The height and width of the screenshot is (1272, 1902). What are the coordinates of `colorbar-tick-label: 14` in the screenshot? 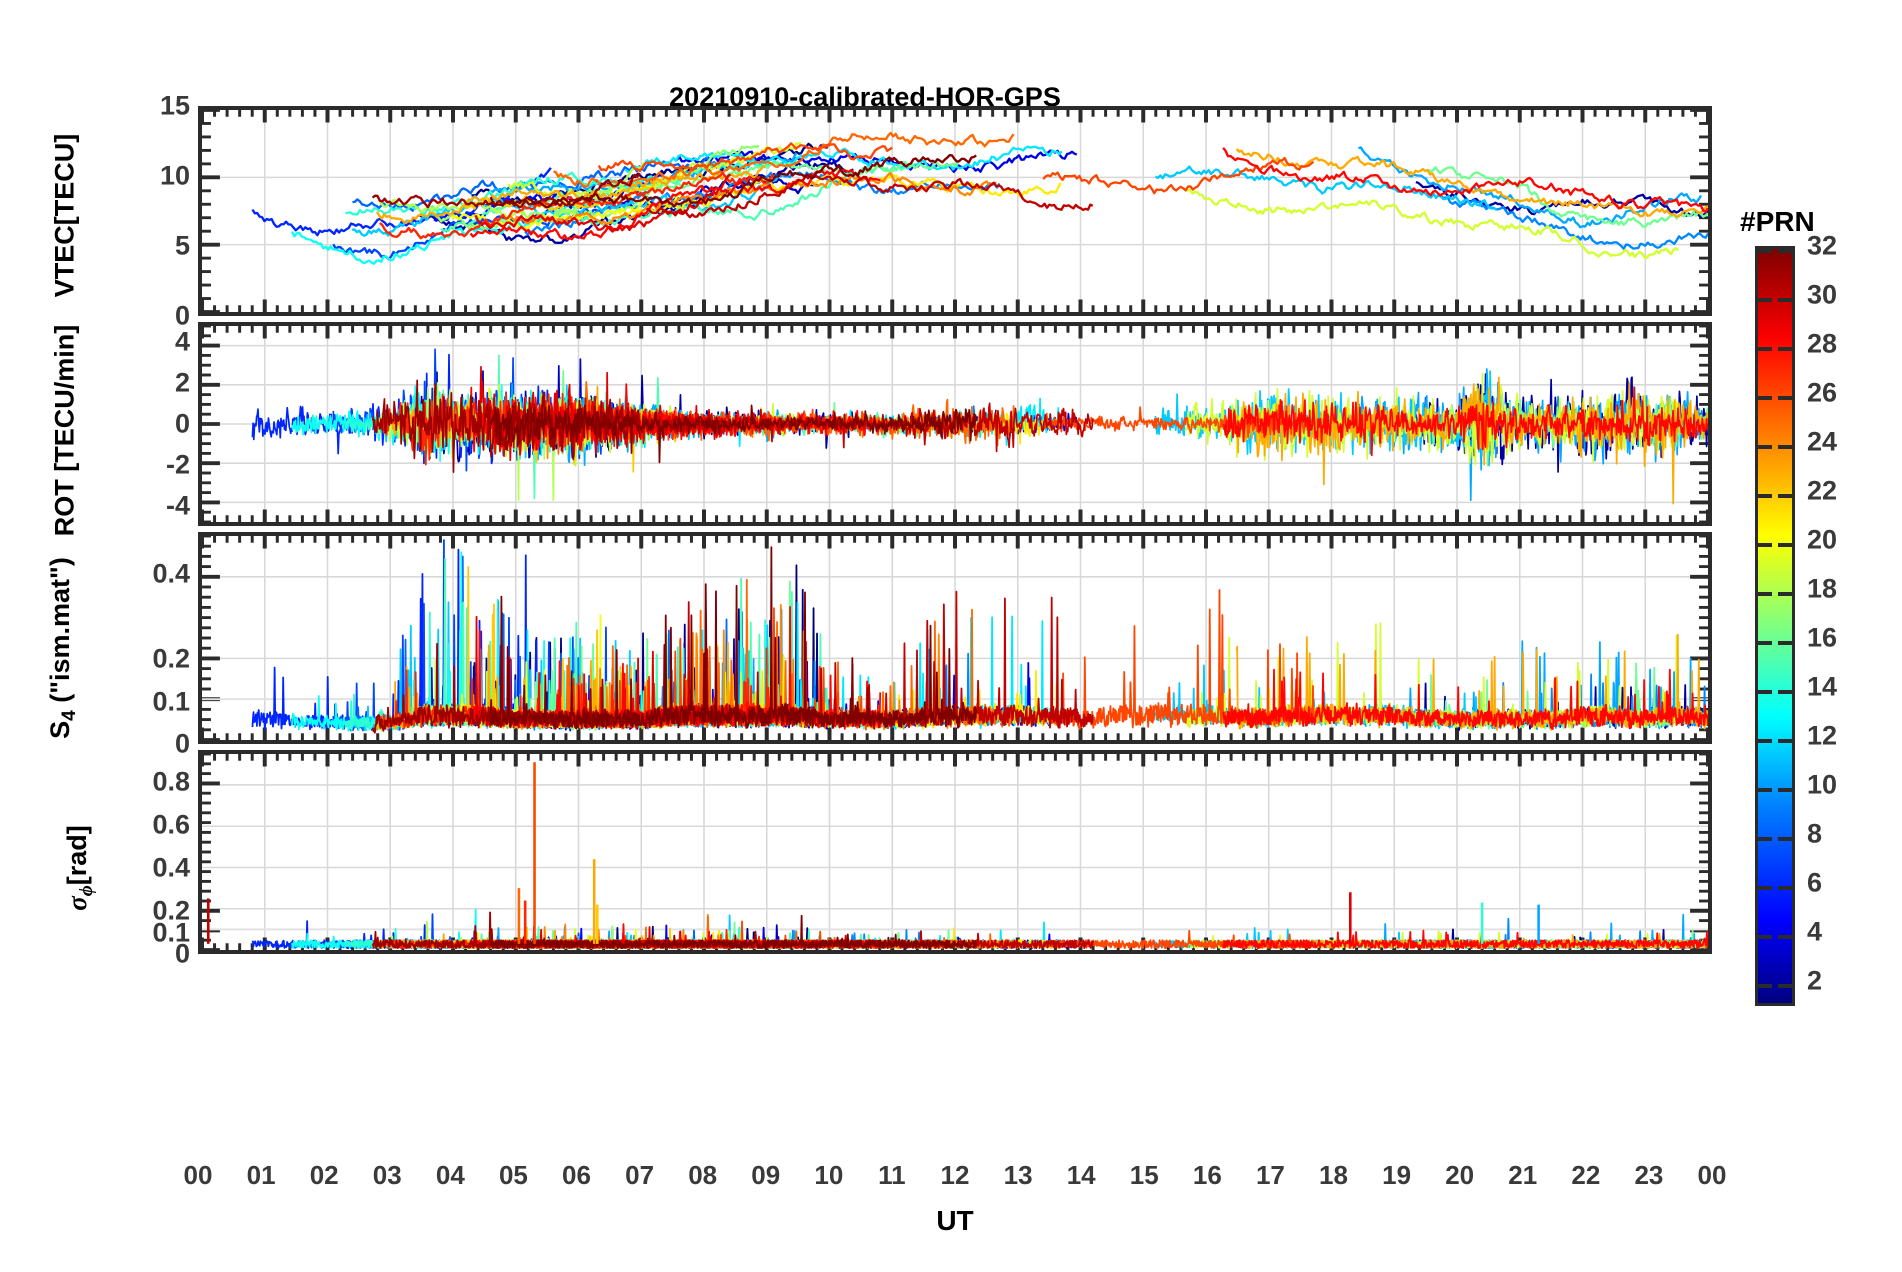 It's located at (1822, 686).